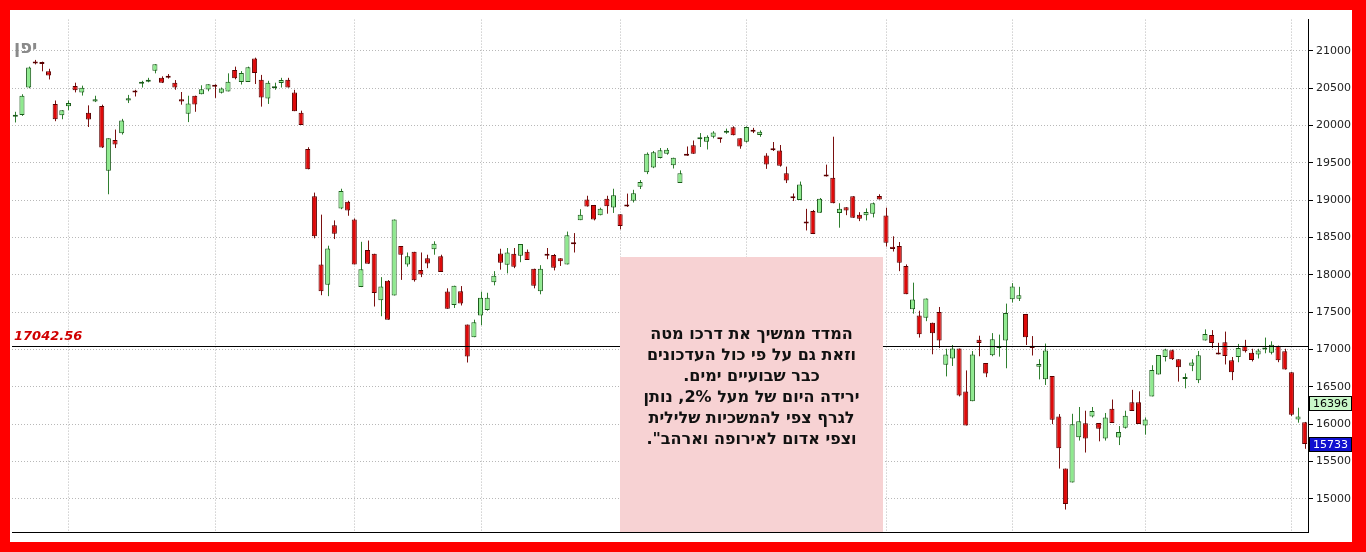  Describe the element at coordinates (1333, 349) in the screenshot. I see `y-tick-label: 17000` at that location.